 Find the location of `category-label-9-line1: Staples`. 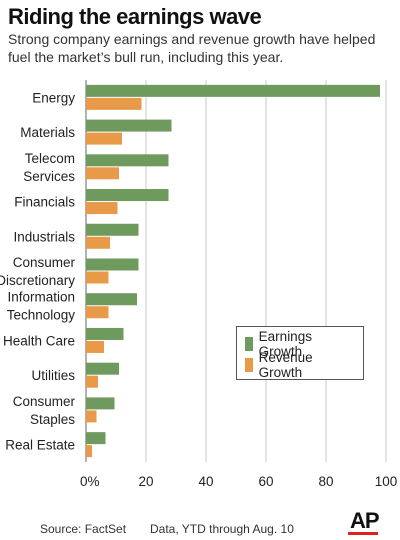

category-label-9-line1: Staples is located at coordinates (52, 419).